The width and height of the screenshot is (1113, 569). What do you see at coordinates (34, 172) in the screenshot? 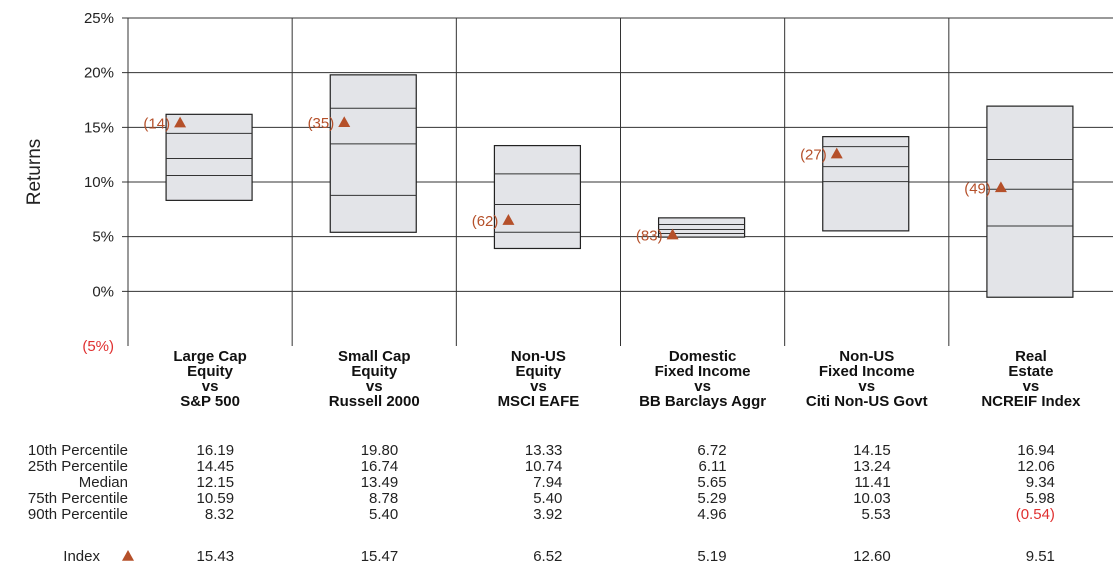
I see `y-axis-label: Returns` at bounding box center [34, 172].